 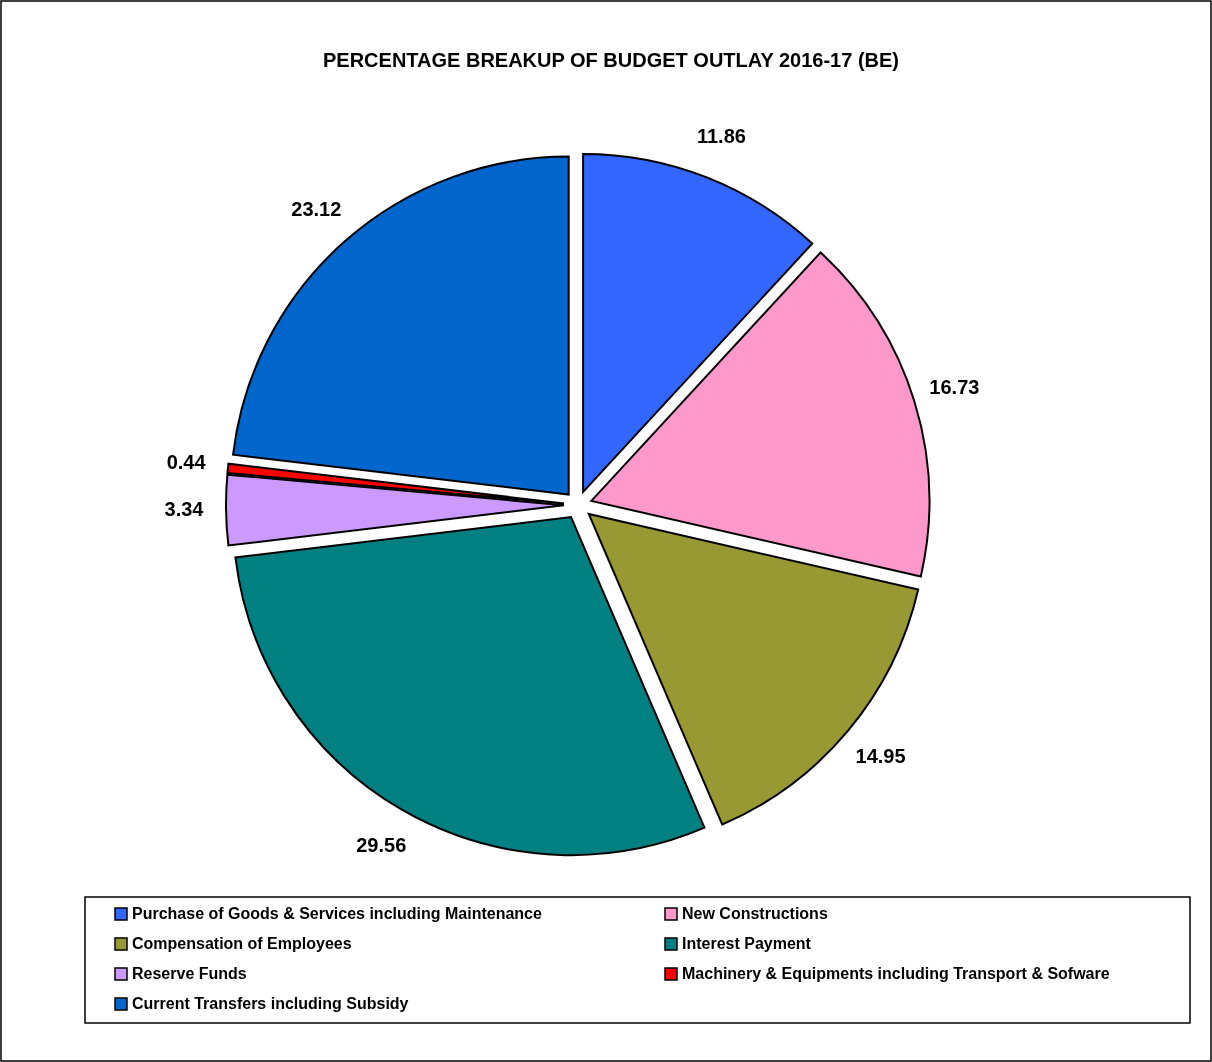 I want to click on chart-title: PERCENTAGE BREAKUP OF BUDGET OUTLAY 2016-17 (BE), so click(x=611, y=60).